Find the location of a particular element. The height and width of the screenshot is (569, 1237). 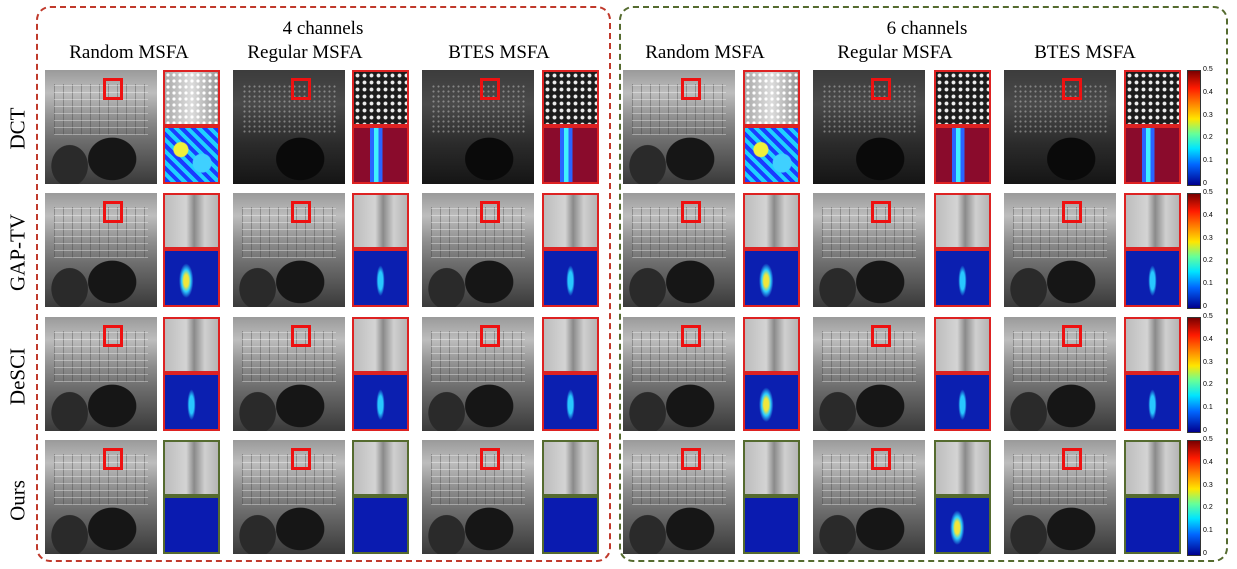

col-header-regular-6: Regular MSFA is located at coordinates (895, 52).